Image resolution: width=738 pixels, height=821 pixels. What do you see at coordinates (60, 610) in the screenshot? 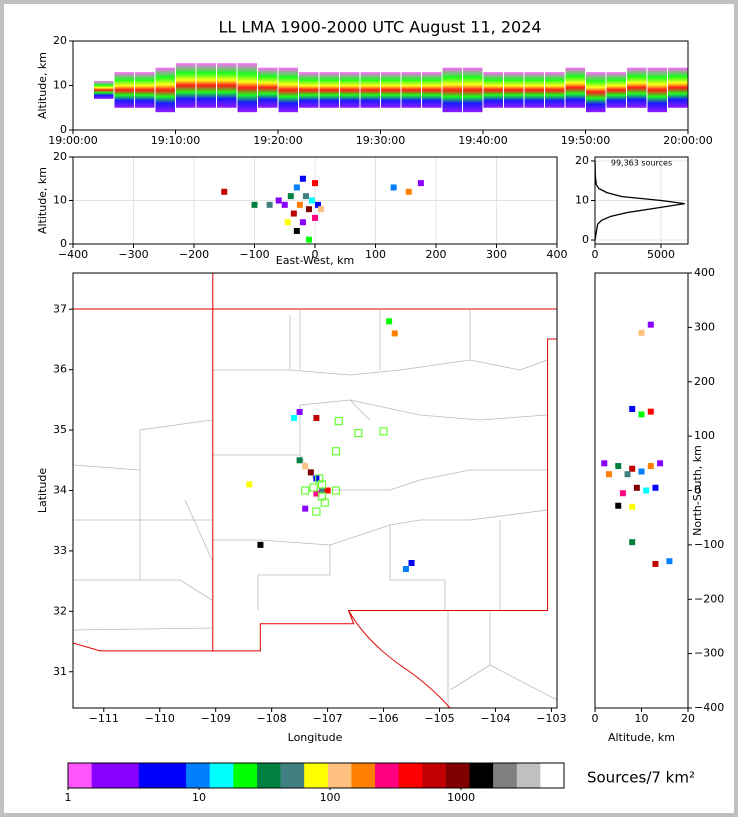
I see `y-tick-label: 32` at bounding box center [60, 610].